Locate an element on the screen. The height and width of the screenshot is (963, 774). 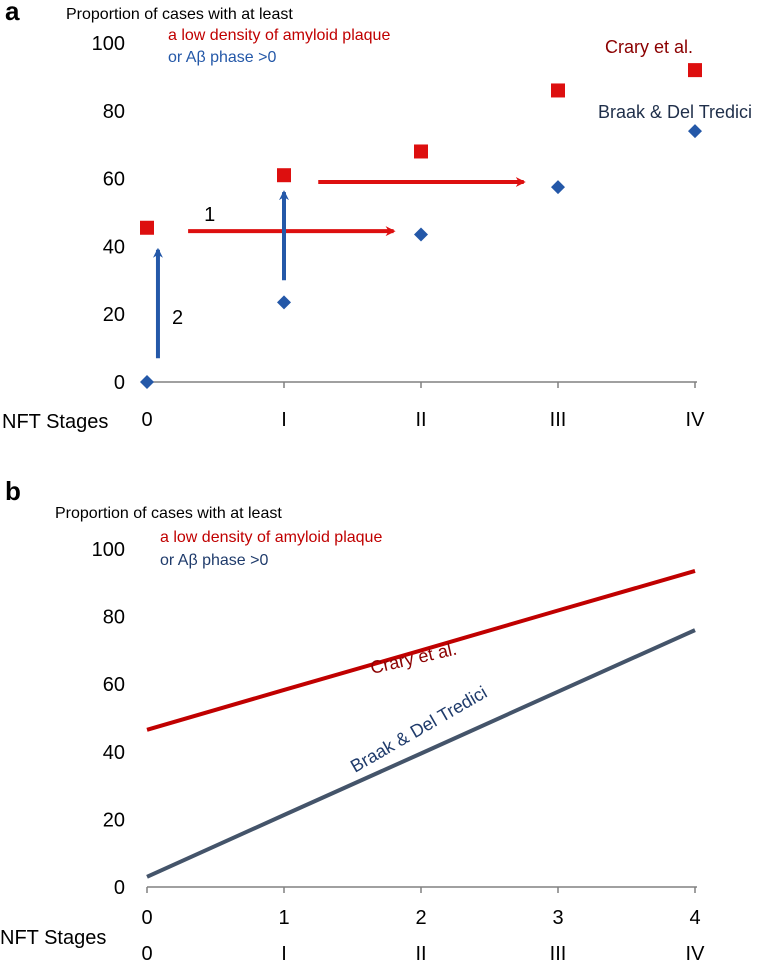
panel-b-braak-label: Braak & Del Tredici is located at coordinates (418, 729).